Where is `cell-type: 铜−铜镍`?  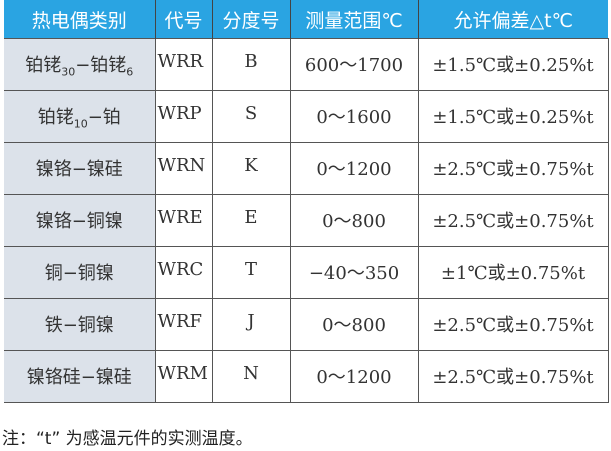 cell-type: 铜−铜镍 is located at coordinates (80, 272).